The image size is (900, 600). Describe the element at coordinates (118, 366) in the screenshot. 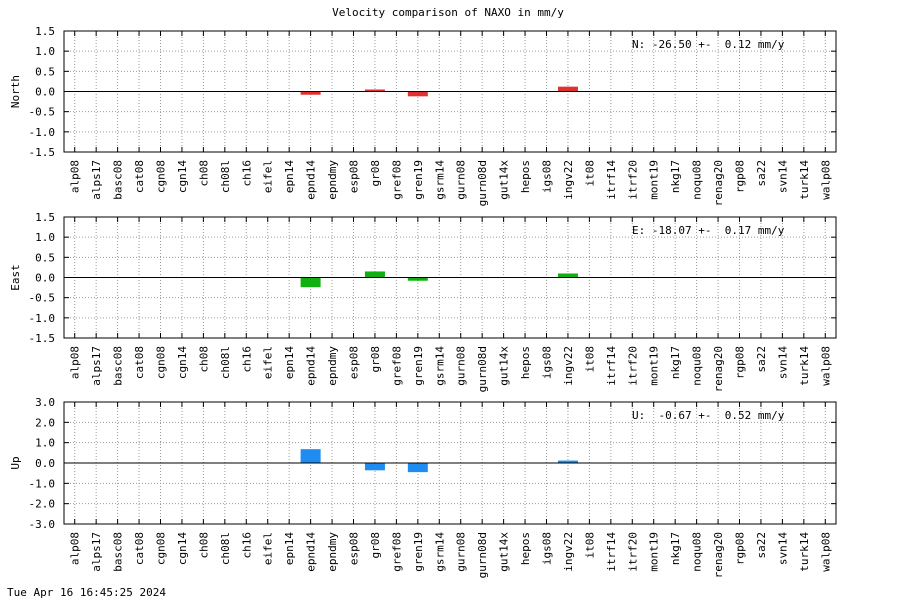

I see `x-tick-label: basc08` at that location.